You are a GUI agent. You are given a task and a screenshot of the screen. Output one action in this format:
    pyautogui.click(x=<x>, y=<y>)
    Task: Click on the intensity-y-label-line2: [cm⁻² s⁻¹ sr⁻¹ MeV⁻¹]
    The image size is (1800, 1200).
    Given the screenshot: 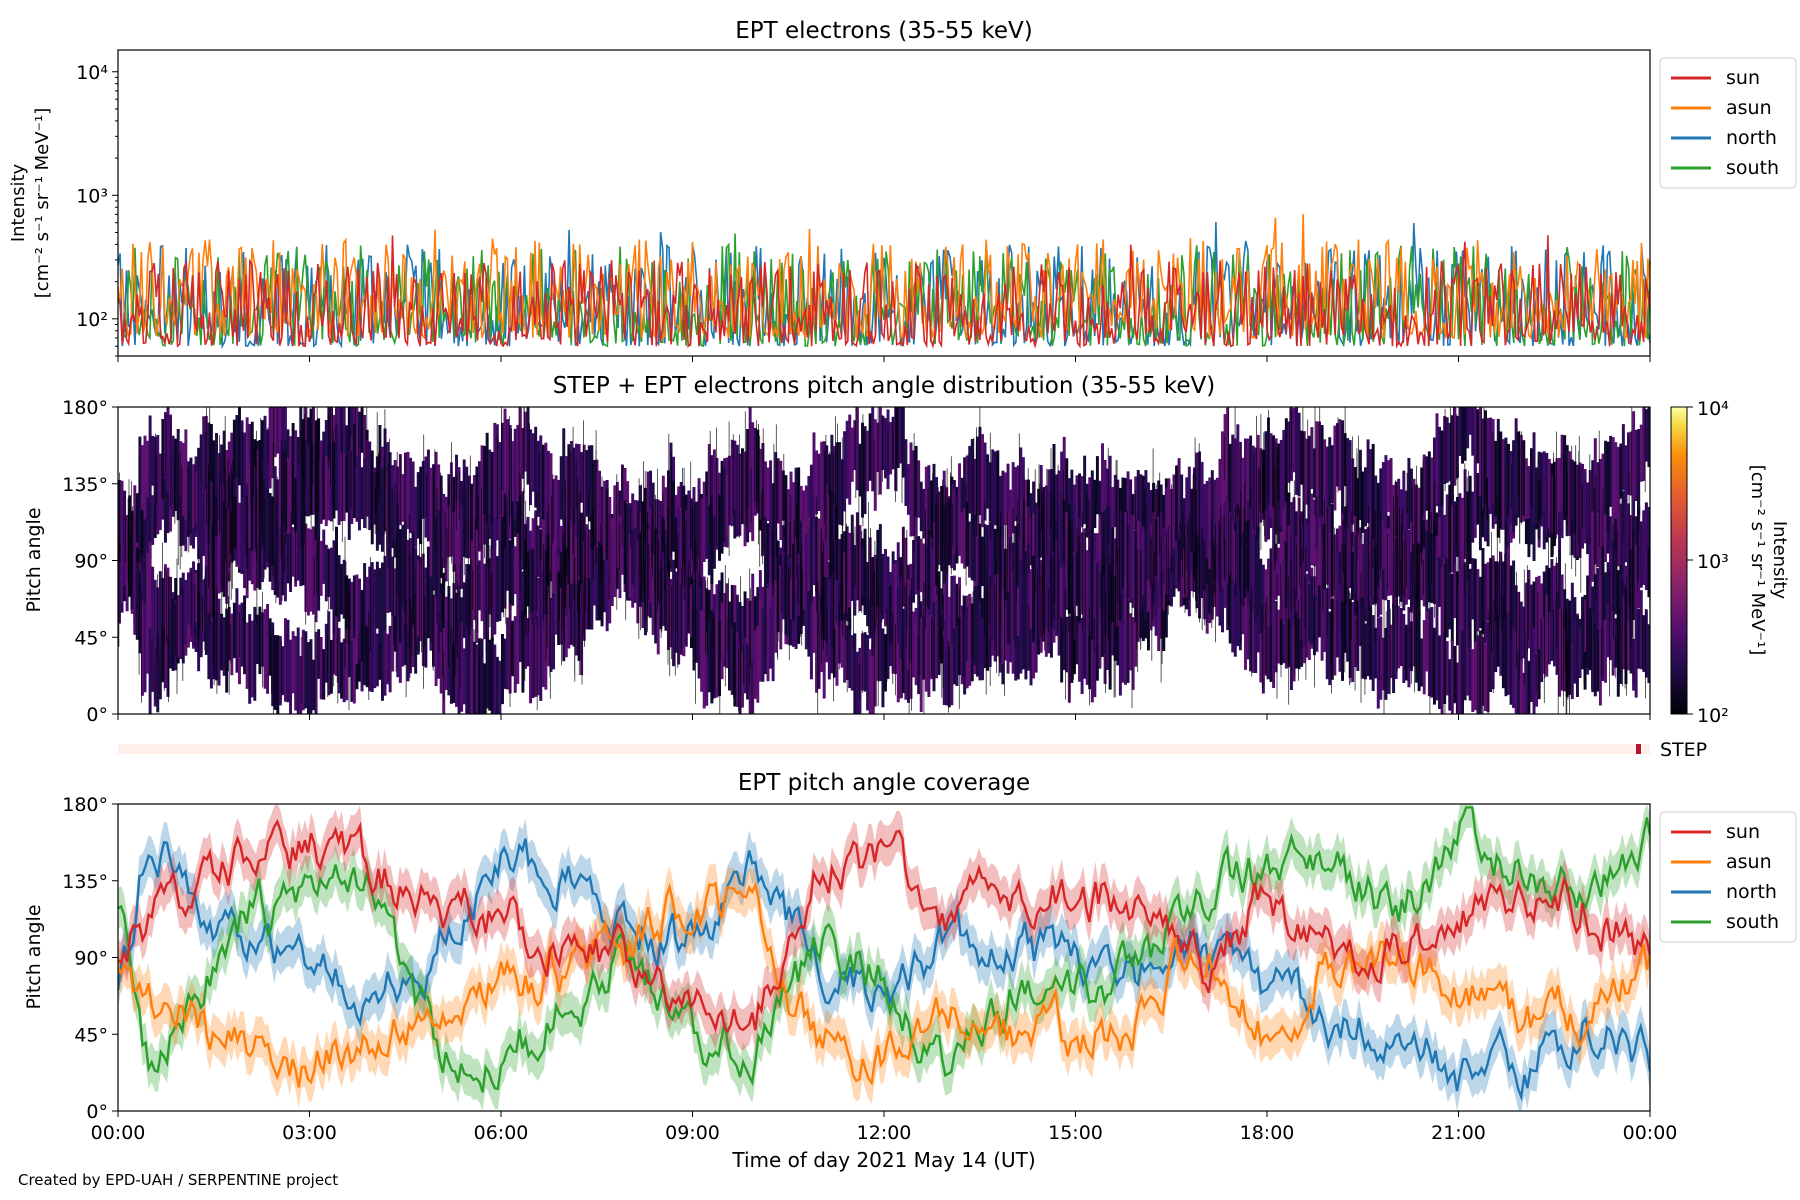 What is the action you would take?
    pyautogui.click(x=42, y=203)
    